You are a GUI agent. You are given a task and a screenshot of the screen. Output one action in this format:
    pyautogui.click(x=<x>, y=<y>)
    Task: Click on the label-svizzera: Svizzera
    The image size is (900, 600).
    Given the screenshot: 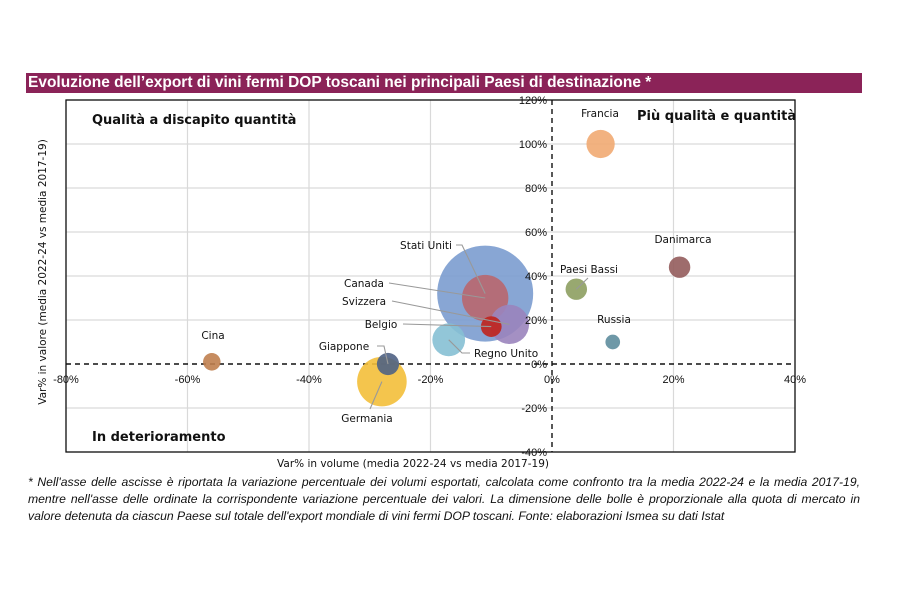 What is the action you would take?
    pyautogui.click(x=364, y=302)
    